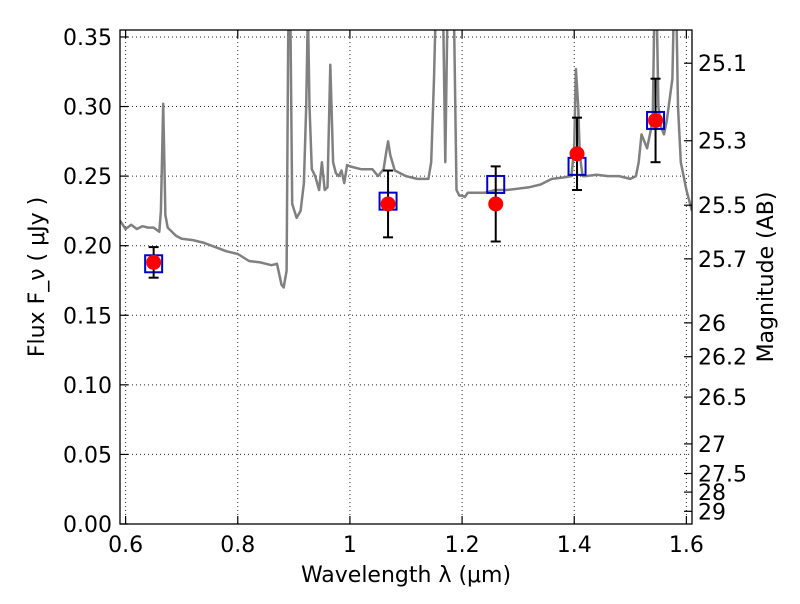  Describe the element at coordinates (722, 142) in the screenshot. I see `magnitude-tick-label: 25.3` at that location.